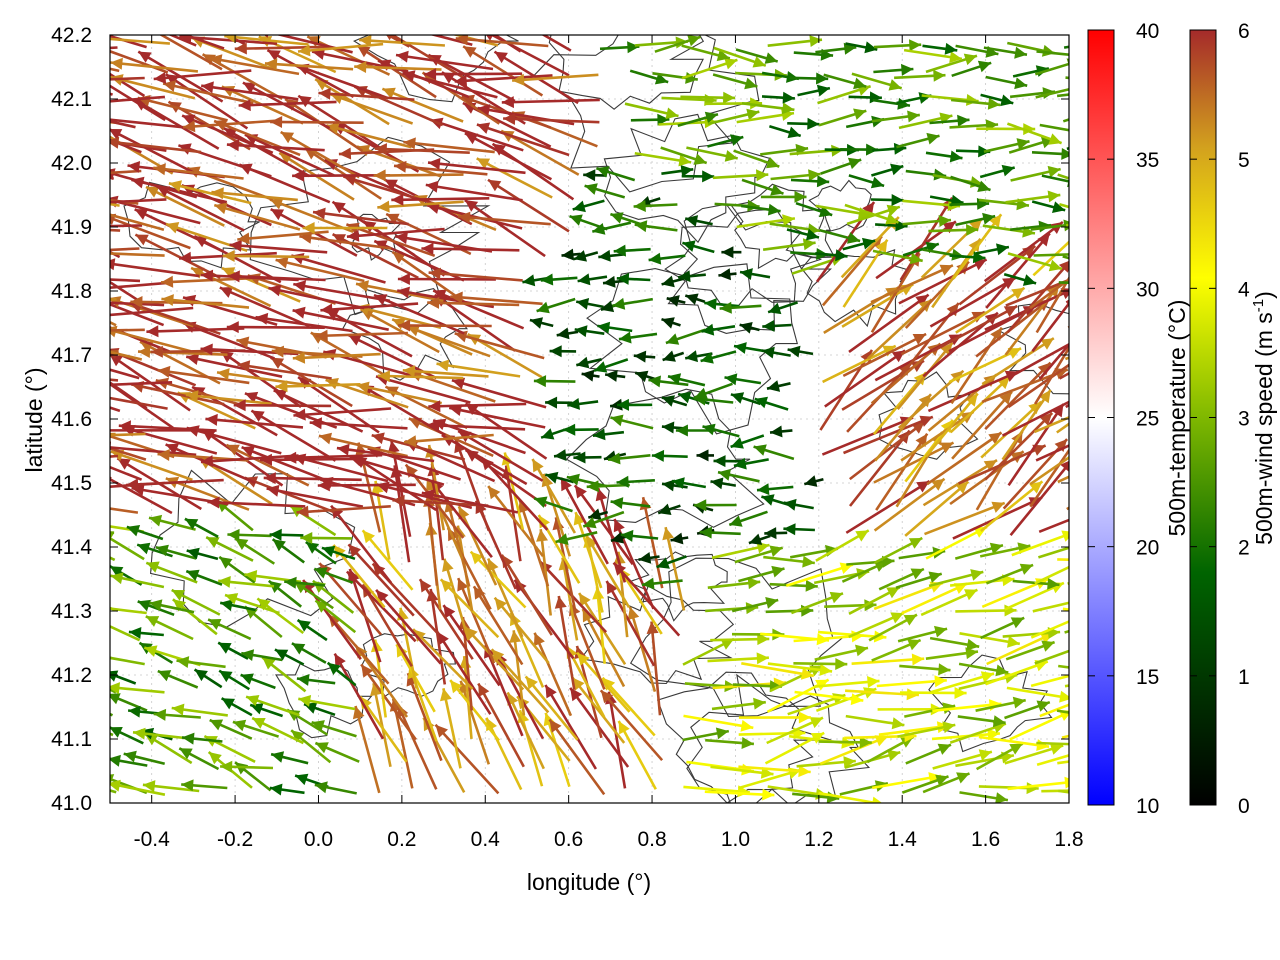  I want to click on x-tick-label: 1.6, so click(985, 839).